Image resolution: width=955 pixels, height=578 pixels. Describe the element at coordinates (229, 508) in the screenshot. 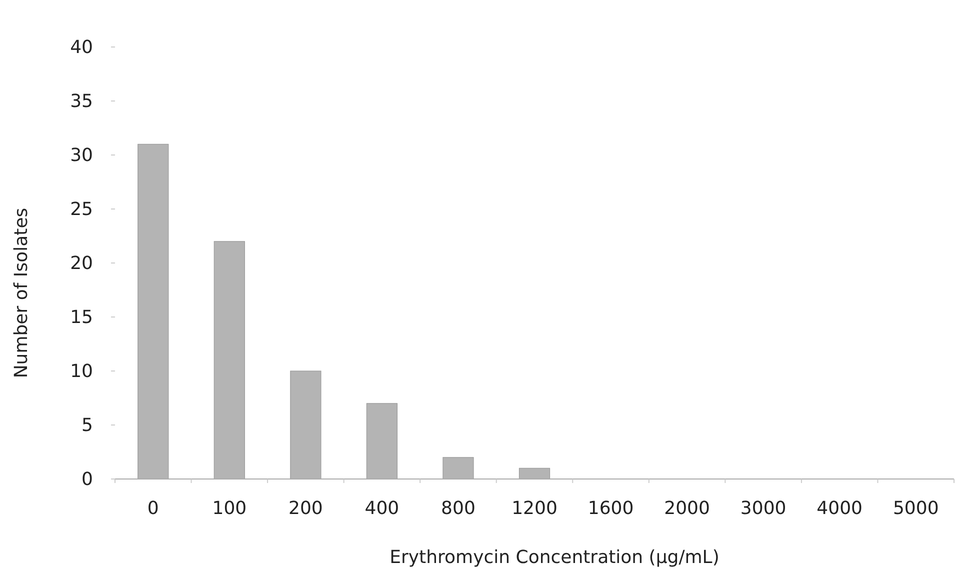

I see `x-tick-label: 100` at that location.